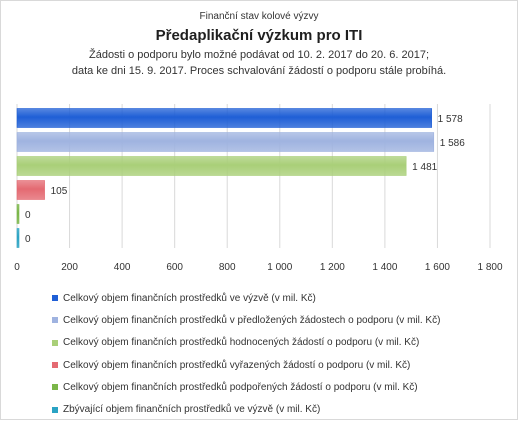 The image size is (518, 421). What do you see at coordinates (424, 167) in the screenshot?
I see `bar-value-label-3: 1 481` at bounding box center [424, 167].